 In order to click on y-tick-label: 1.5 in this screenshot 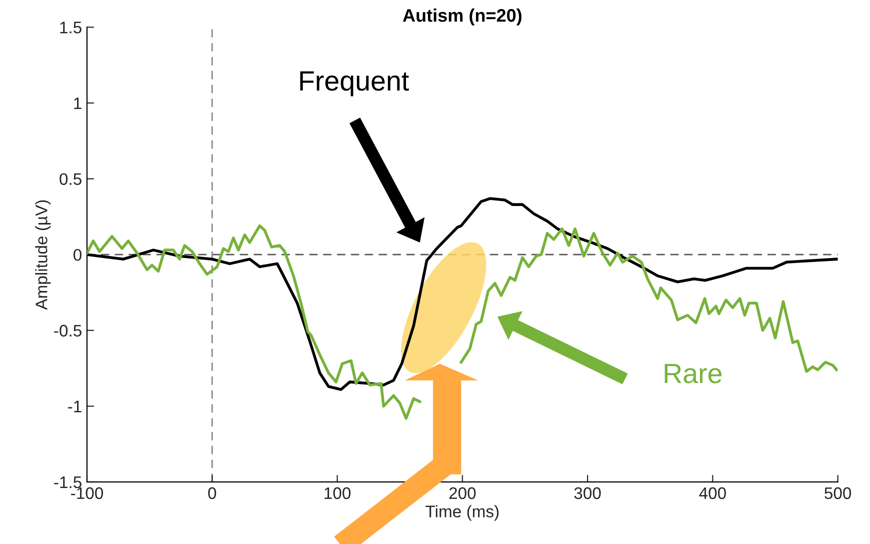, I will do `click(71, 28)`.